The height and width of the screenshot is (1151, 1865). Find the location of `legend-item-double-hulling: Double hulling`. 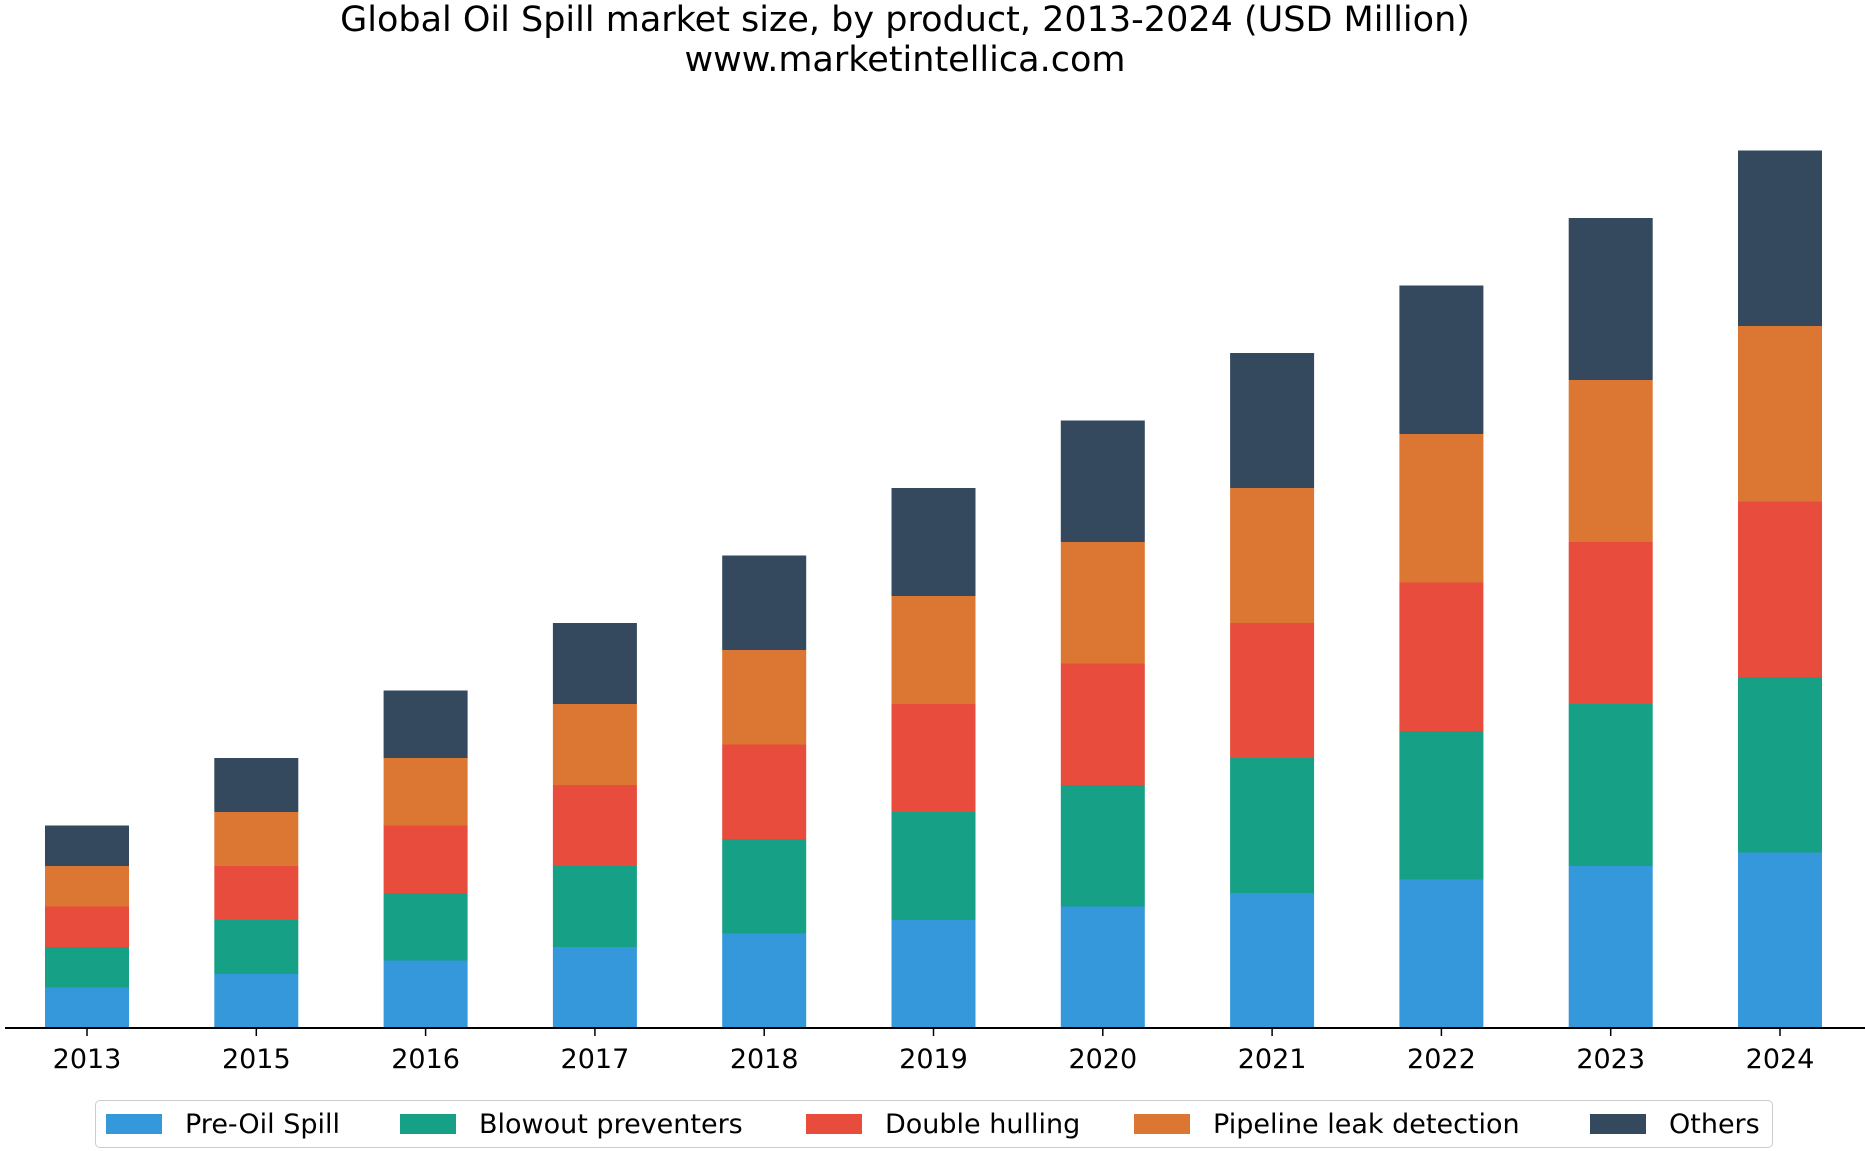

legend-item-double-hulling: Double hulling is located at coordinates (943, 1124).